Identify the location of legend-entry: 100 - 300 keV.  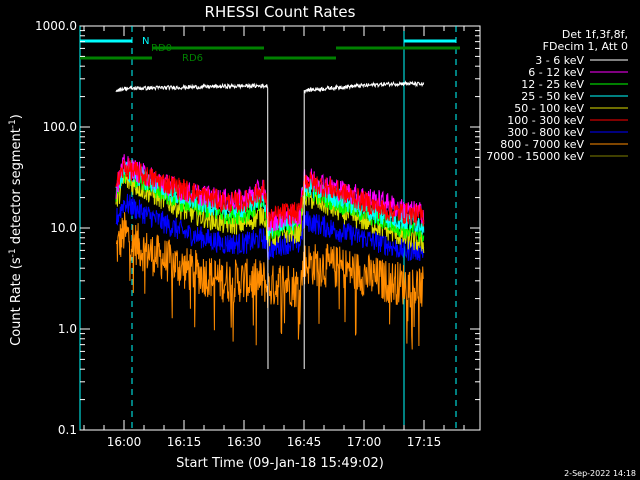
(545, 120).